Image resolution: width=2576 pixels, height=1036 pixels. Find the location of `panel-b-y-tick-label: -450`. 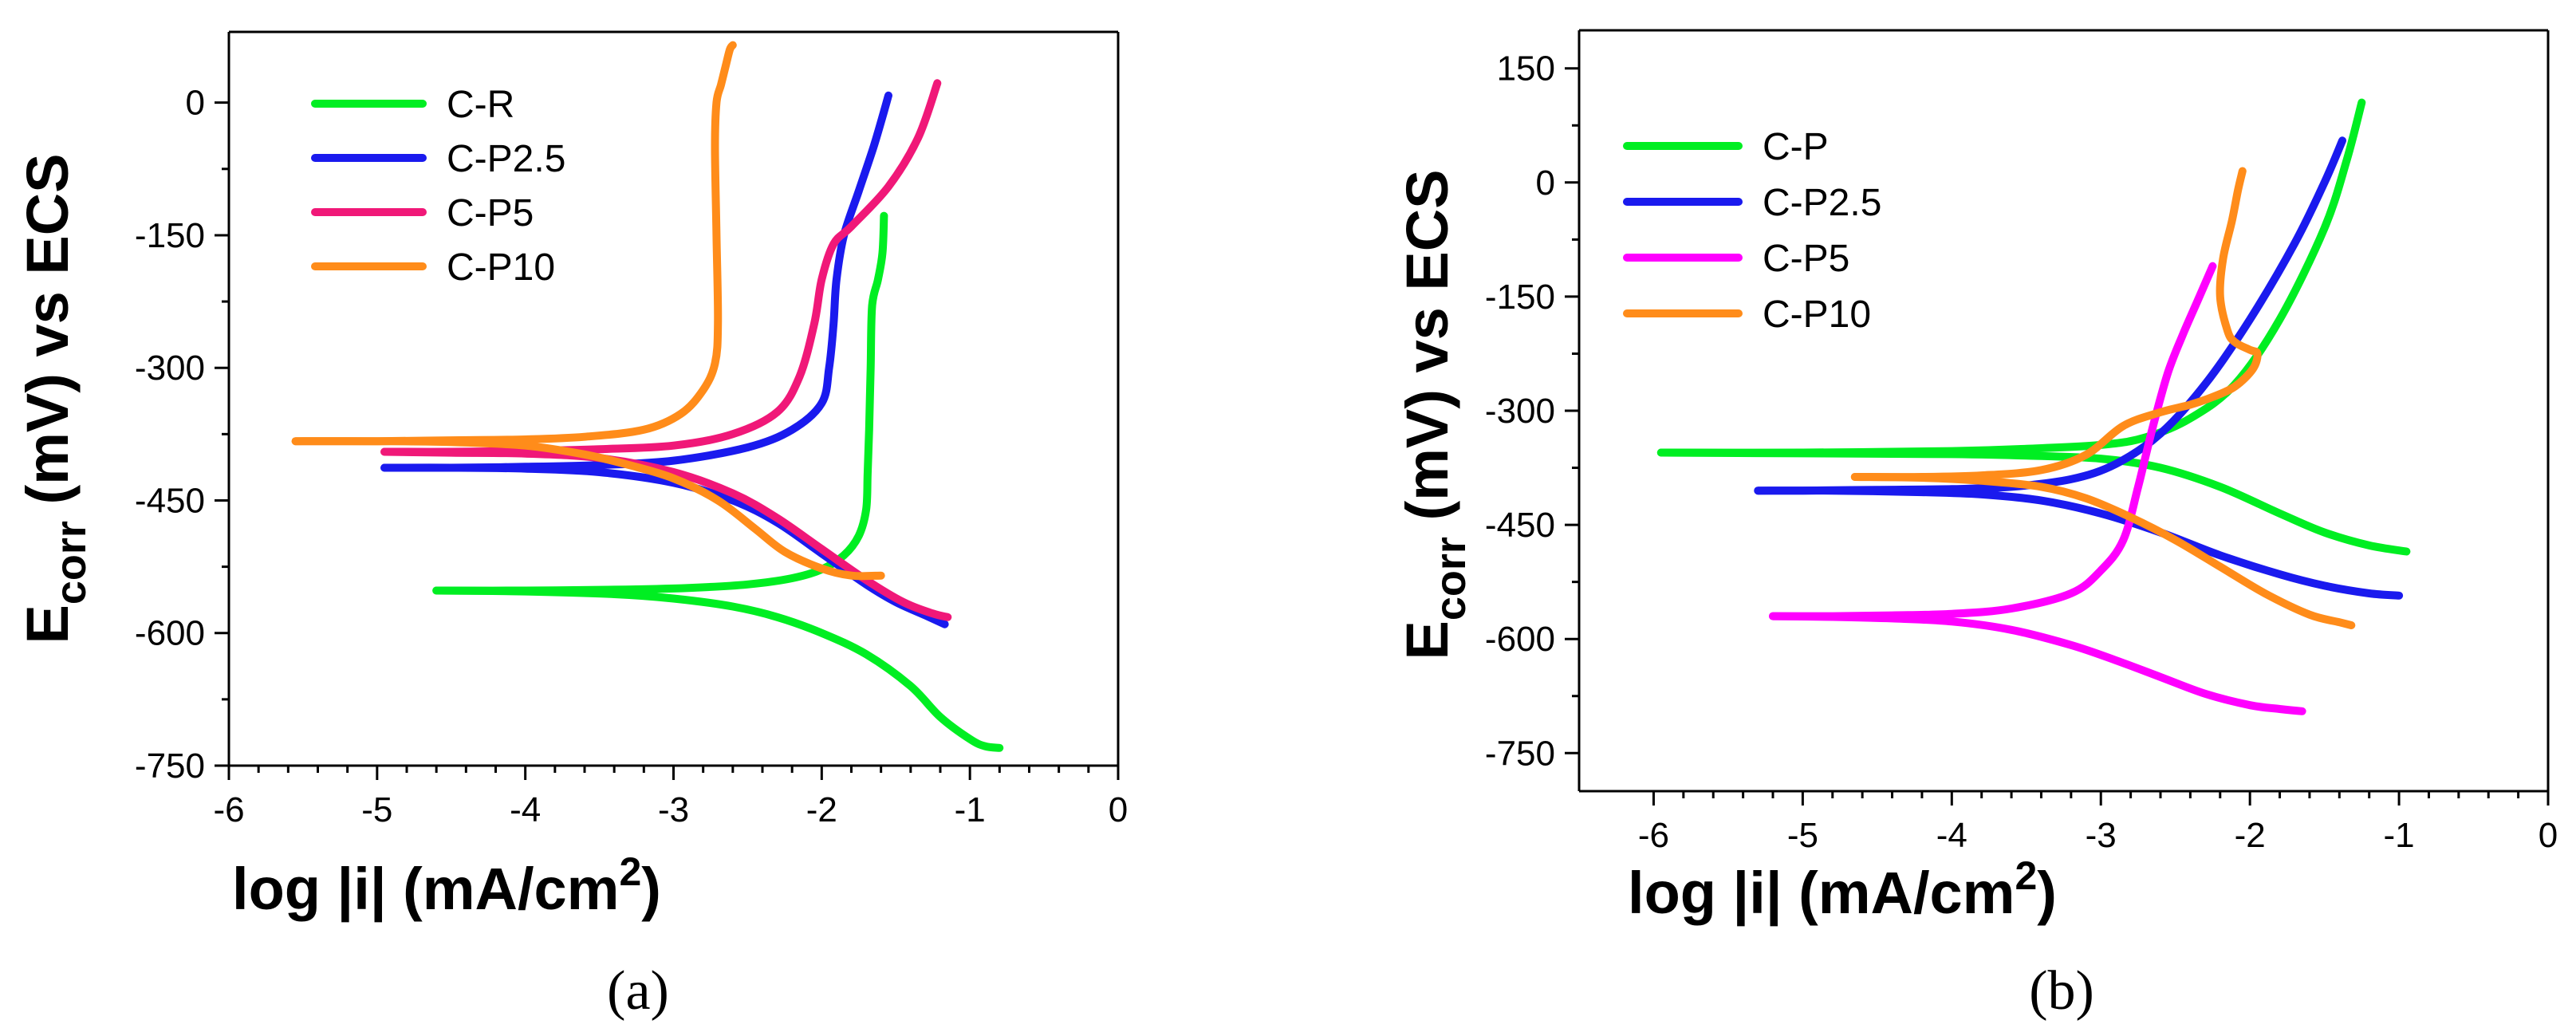

panel-b-y-tick-label: -450 is located at coordinates (1520, 525).